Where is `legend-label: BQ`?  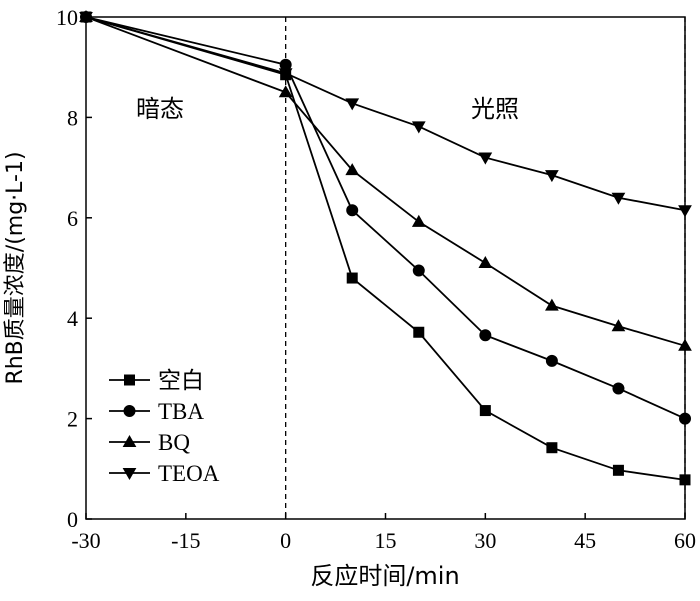
legend-label: BQ is located at coordinates (174, 442).